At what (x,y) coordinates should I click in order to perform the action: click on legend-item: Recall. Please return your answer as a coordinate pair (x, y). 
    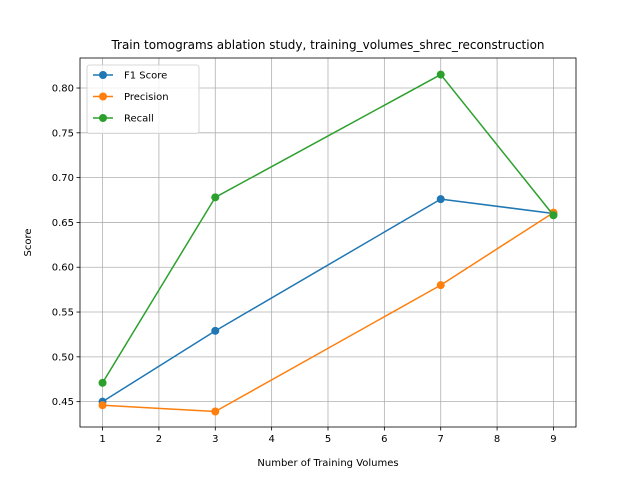
    Looking at the image, I should click on (123, 119).